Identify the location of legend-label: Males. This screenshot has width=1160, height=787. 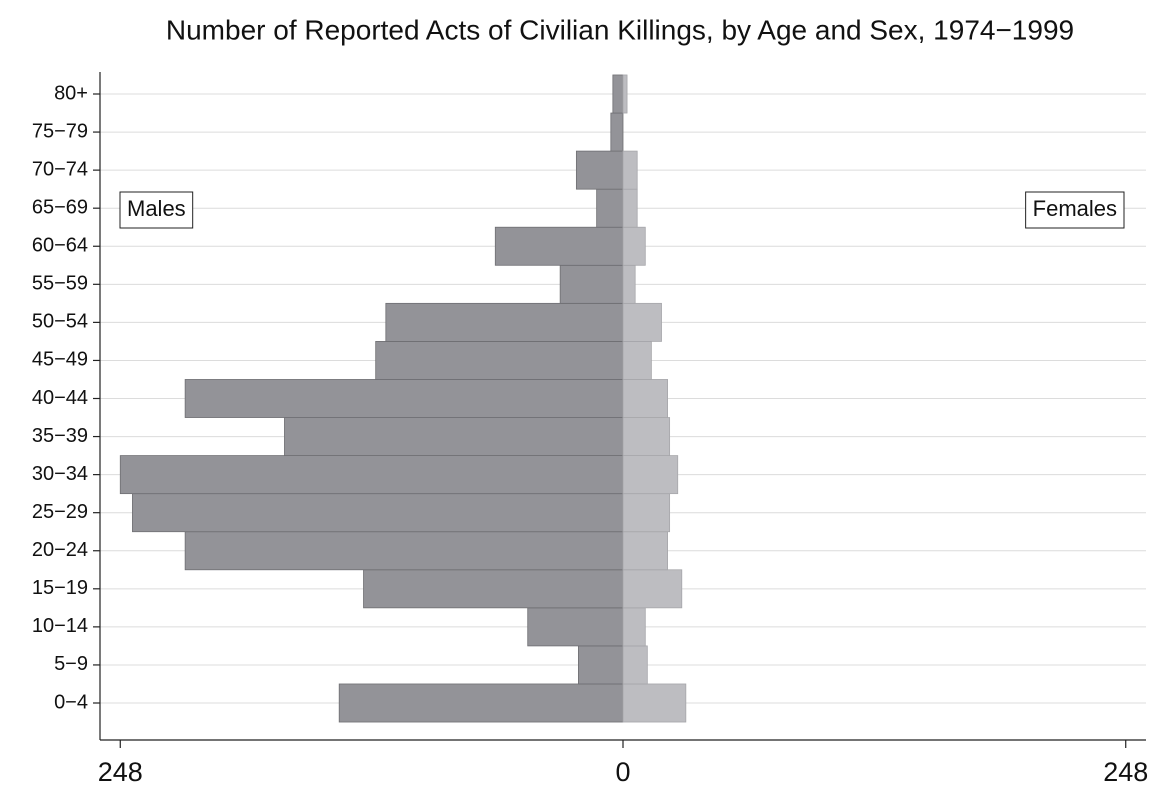
(156, 208).